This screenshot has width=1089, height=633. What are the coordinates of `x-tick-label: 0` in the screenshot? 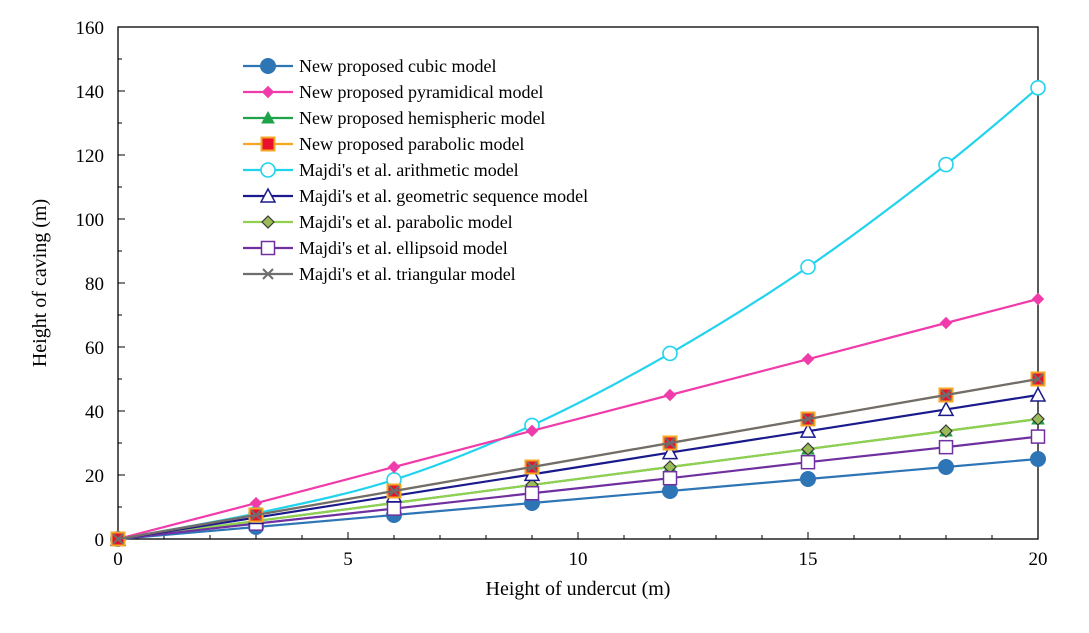 It's located at (118, 559).